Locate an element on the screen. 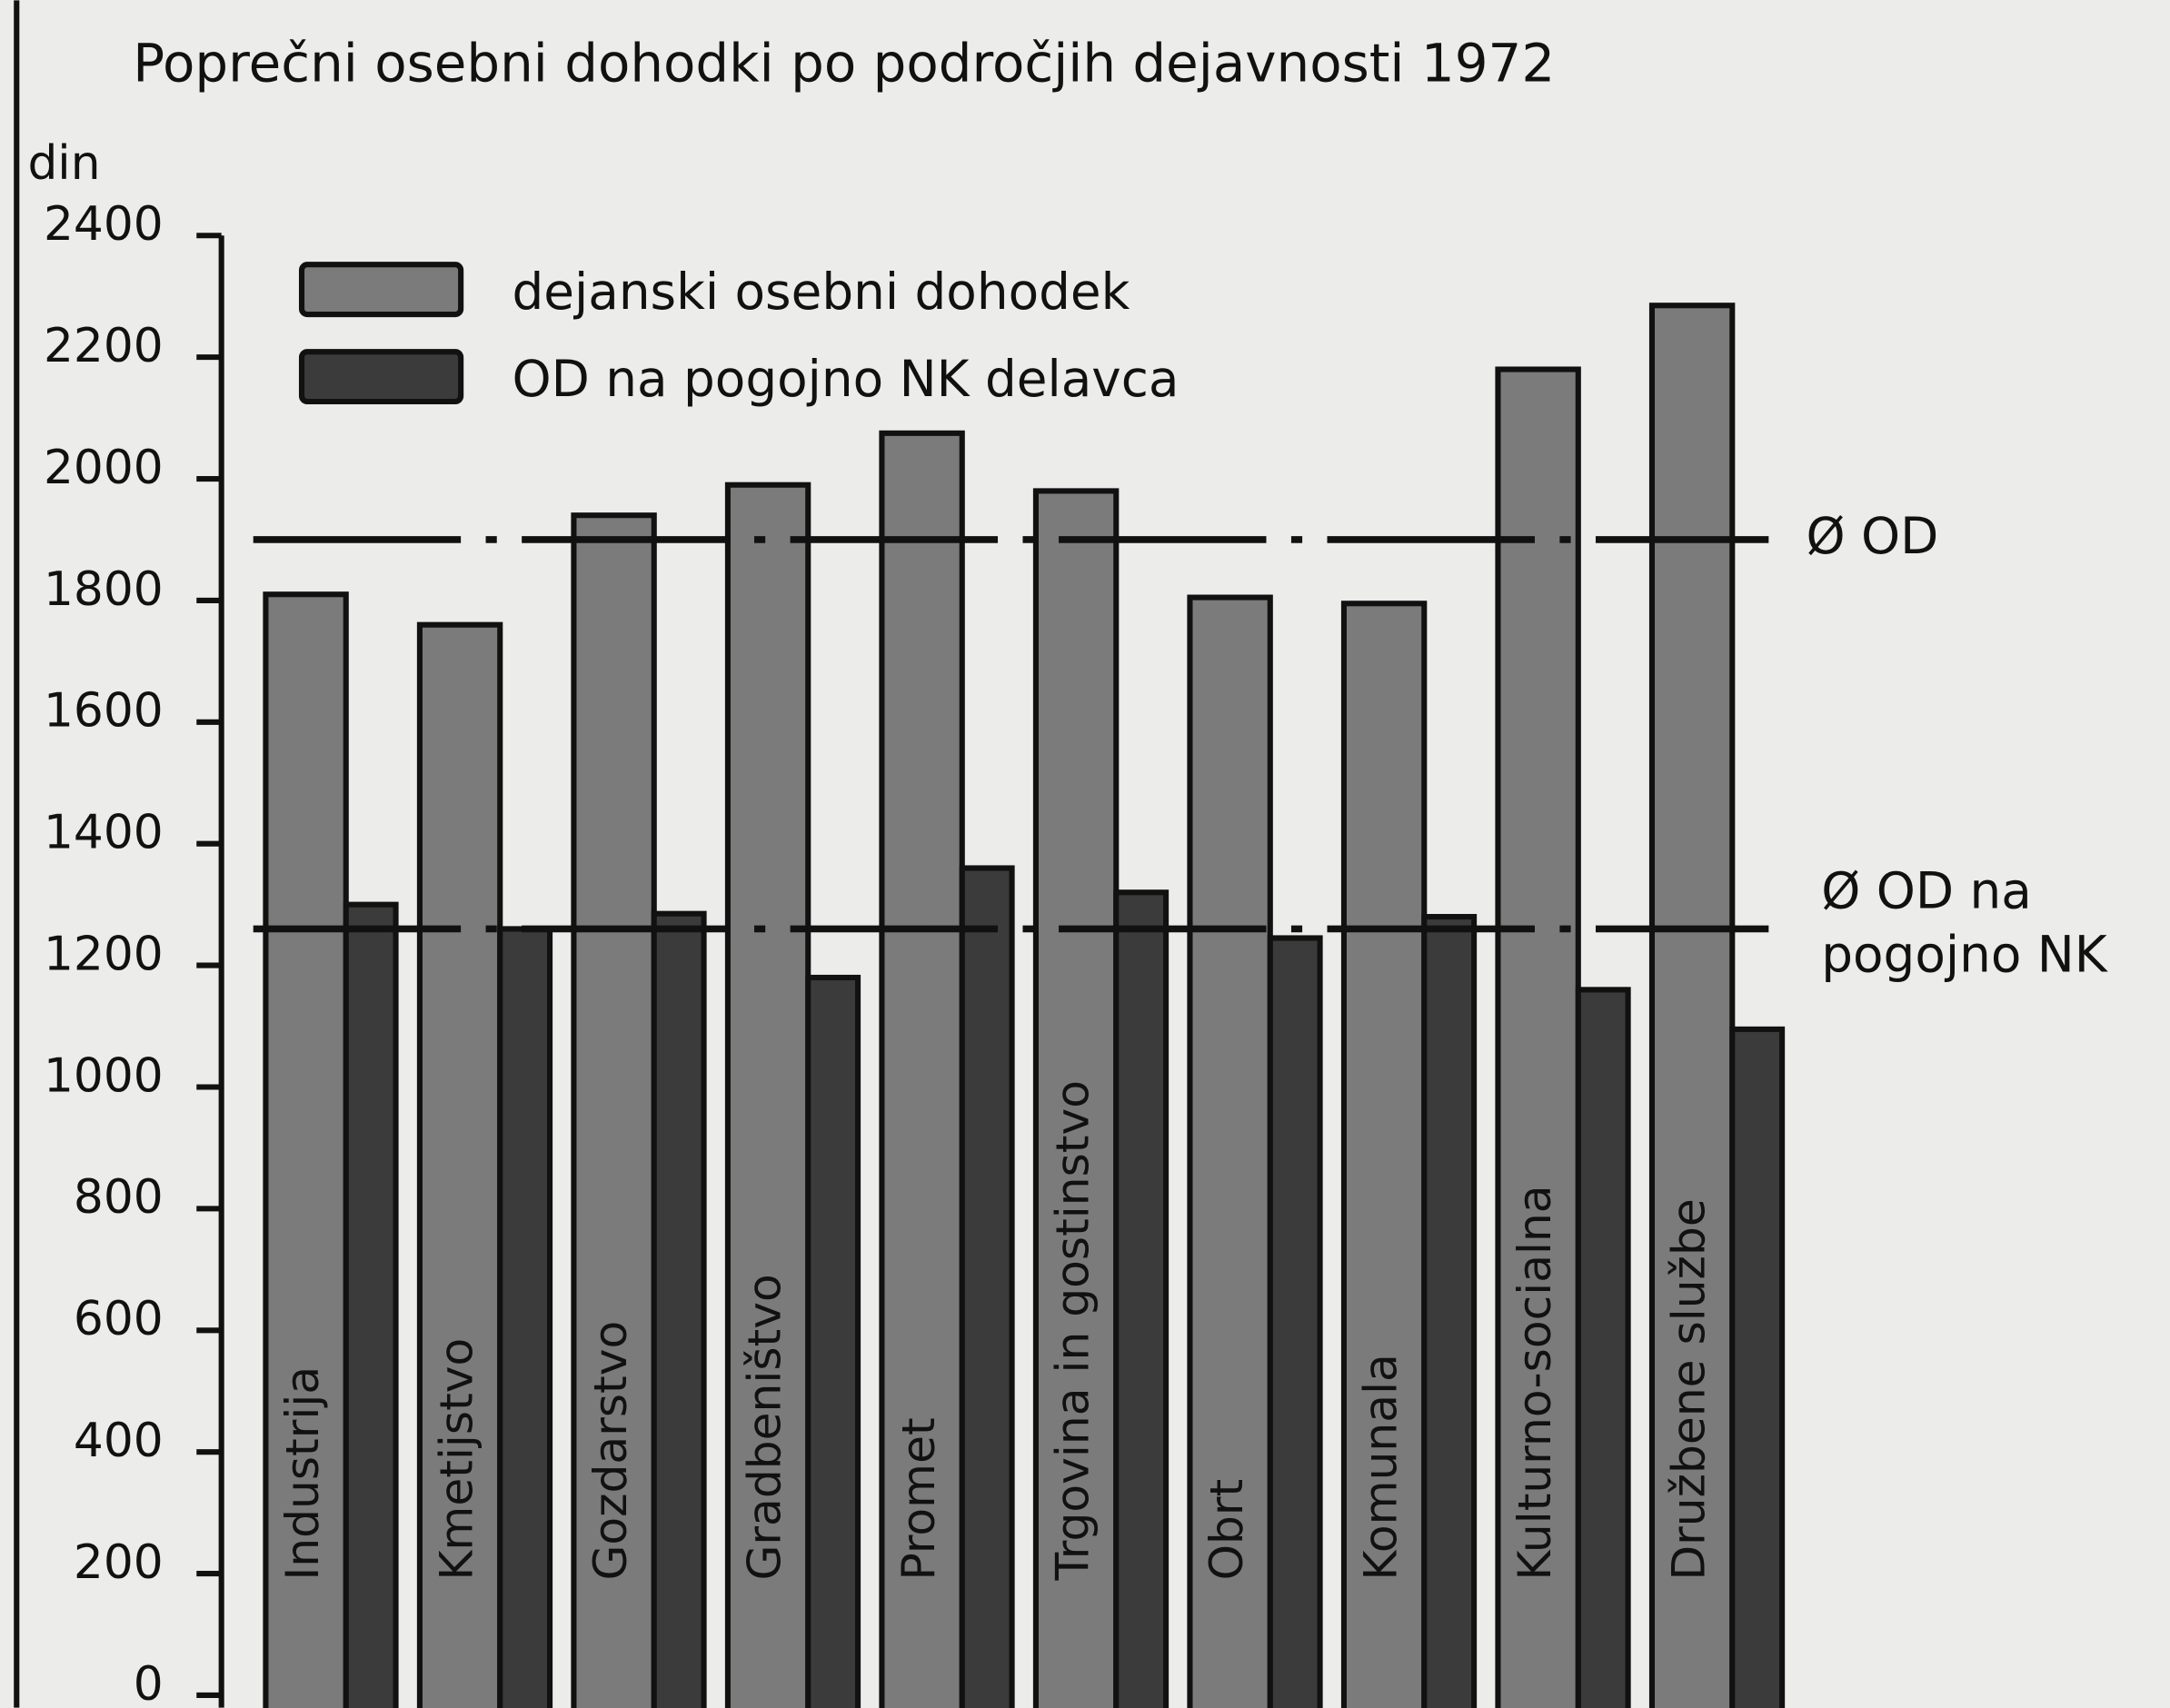 This screenshot has width=2170, height=1708. y-tick-label: 400 is located at coordinates (119, 1441).